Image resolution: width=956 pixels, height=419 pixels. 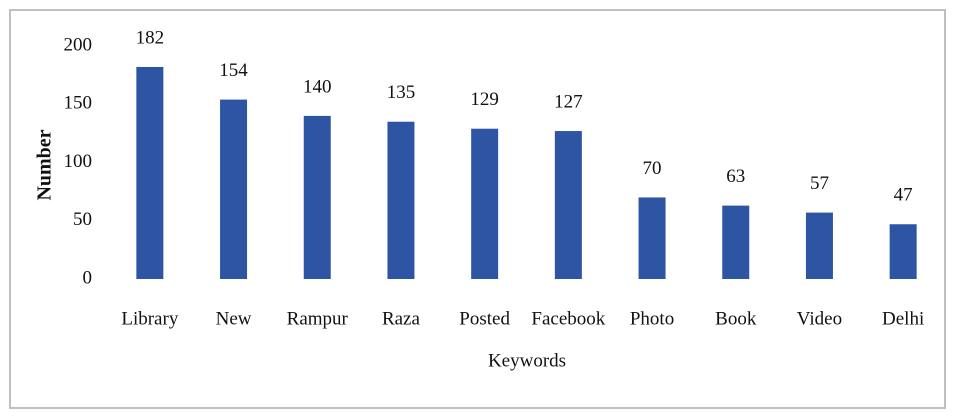 I want to click on data-label: 47, so click(x=903, y=195).